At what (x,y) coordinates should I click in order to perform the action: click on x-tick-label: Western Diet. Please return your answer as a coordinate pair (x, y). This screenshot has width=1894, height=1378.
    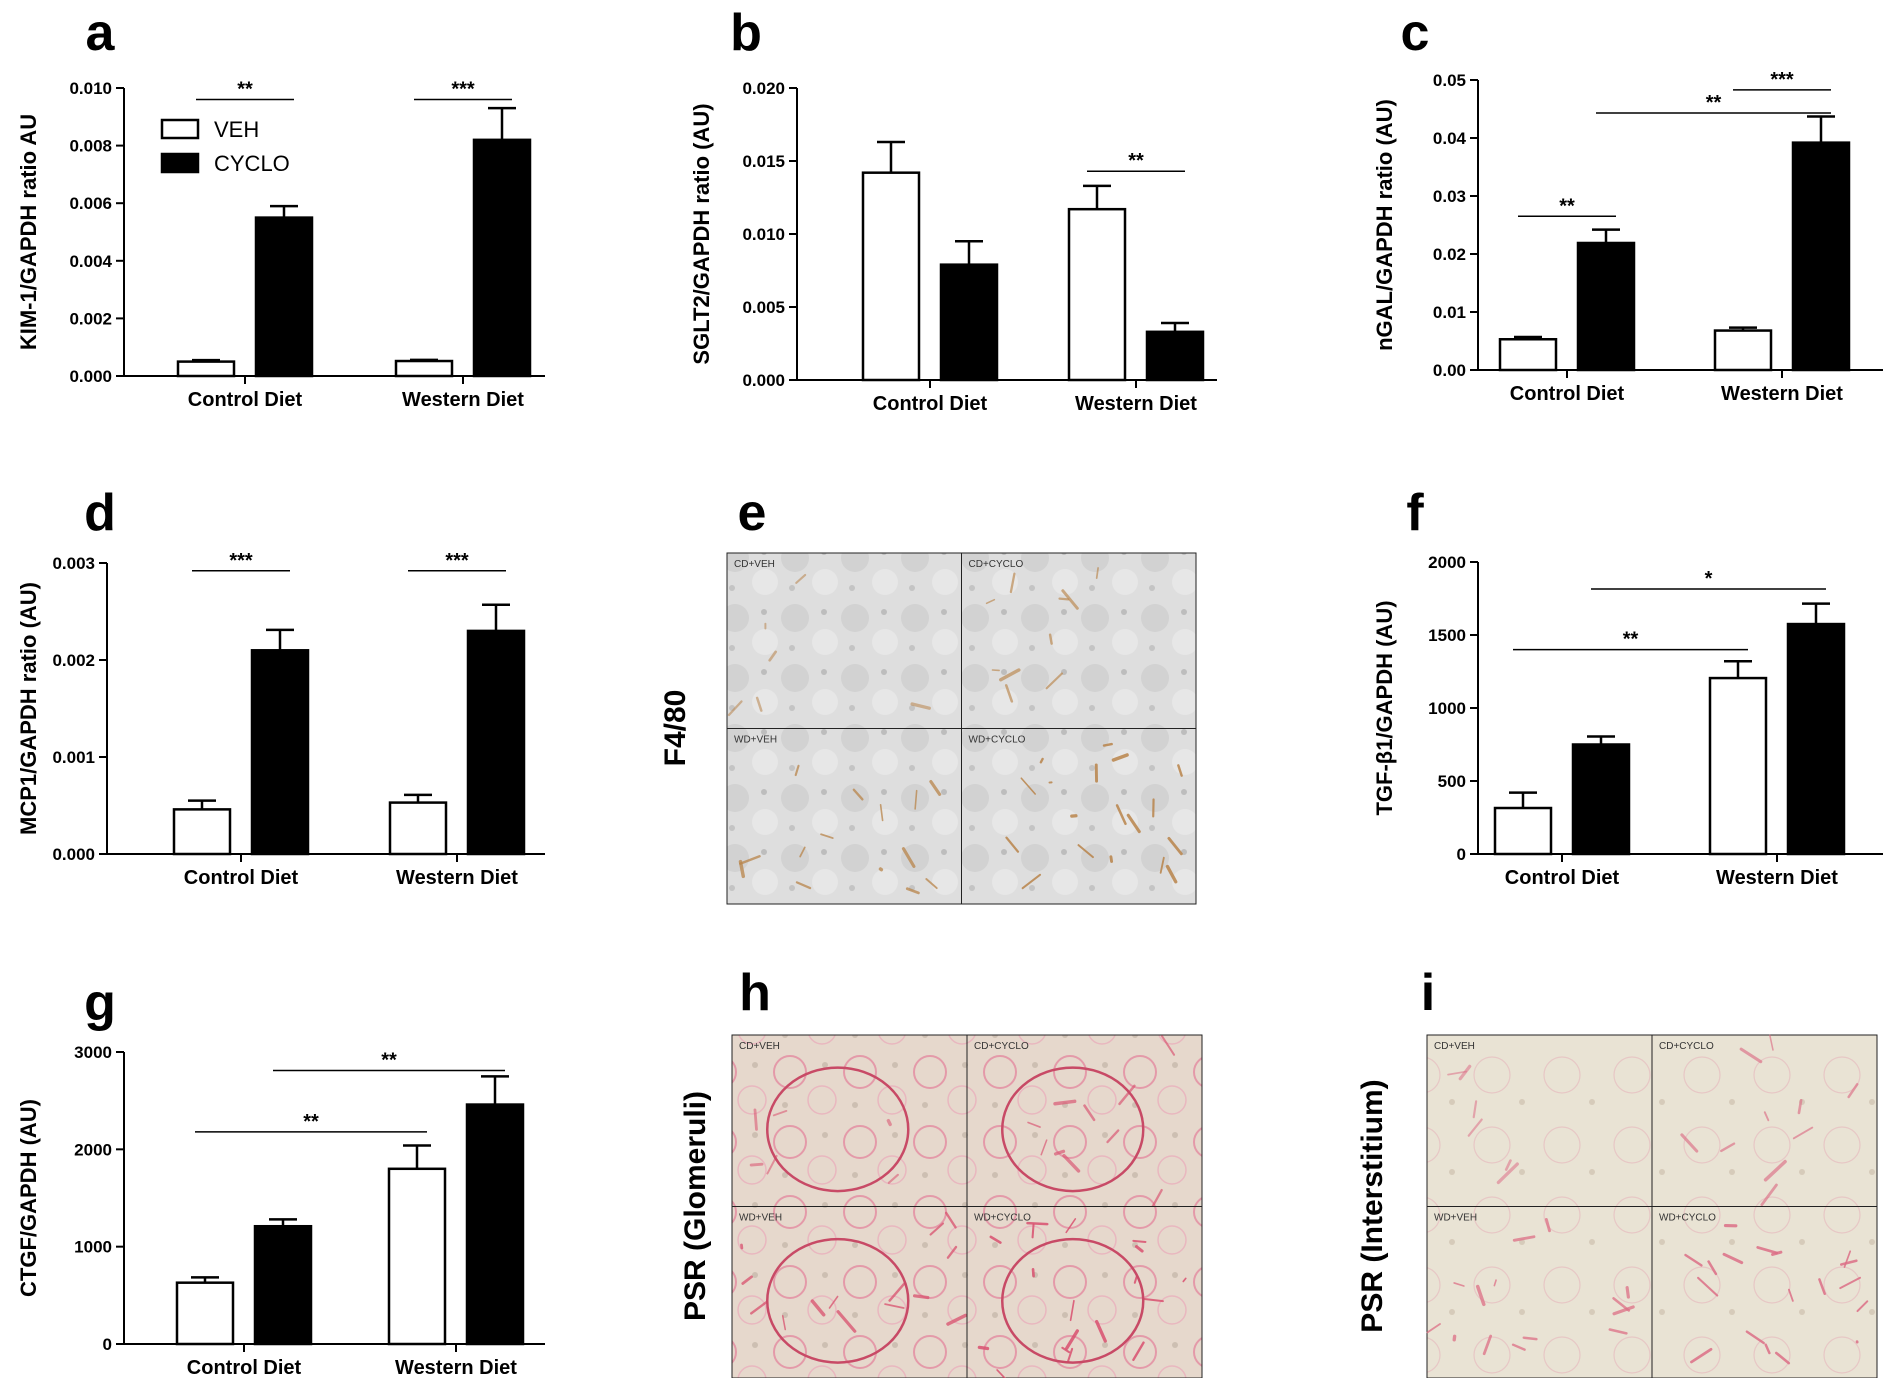
    Looking at the image, I should click on (1136, 404).